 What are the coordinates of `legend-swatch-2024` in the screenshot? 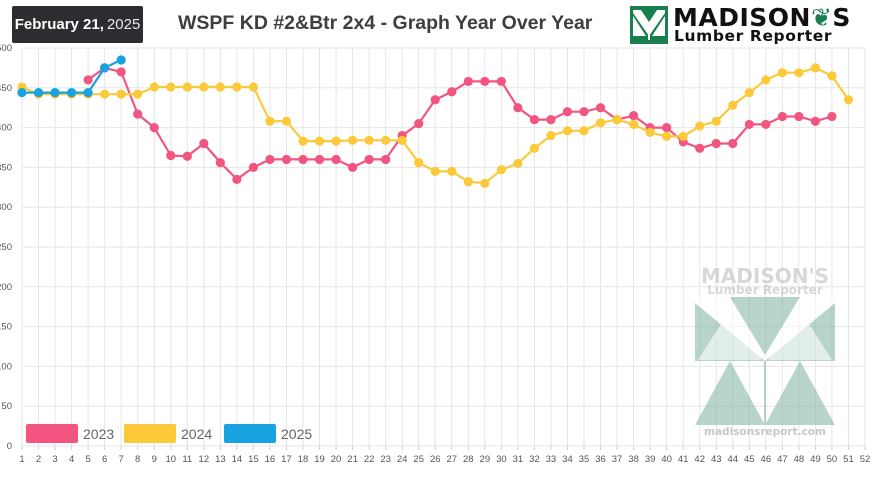 It's located at (150, 433).